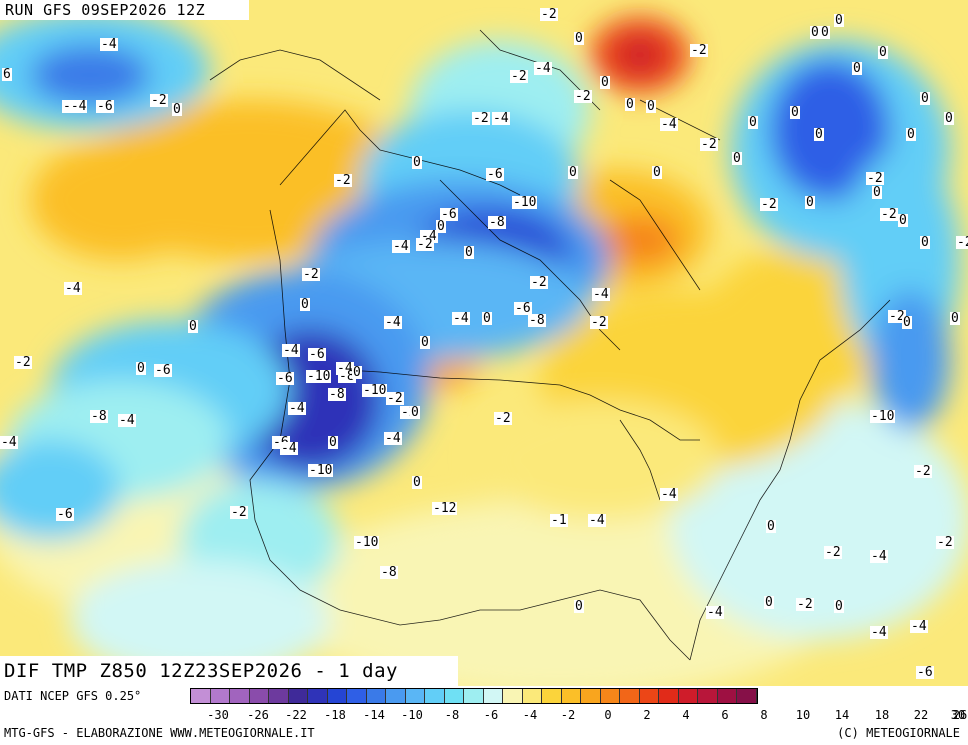 This screenshot has width=968, height=745. I want to click on legend-tick-label: -14, so click(374, 715).